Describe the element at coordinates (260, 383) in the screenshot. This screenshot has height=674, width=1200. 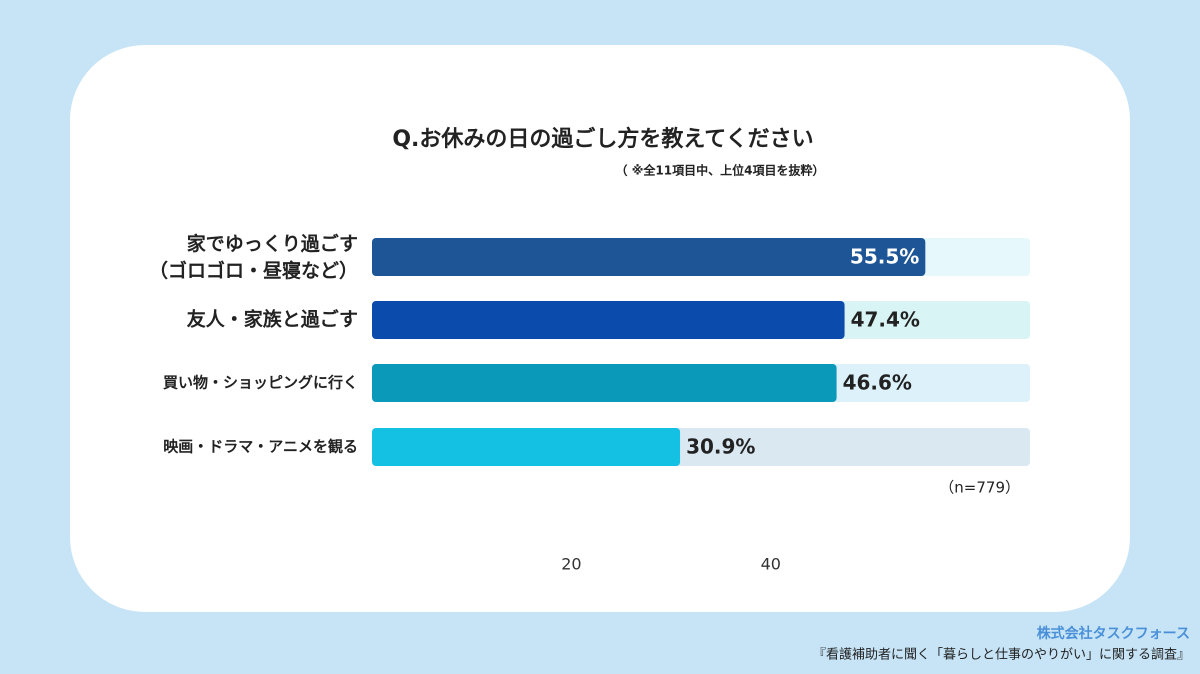
I see `category-label: 買い物・ショッピングに行く` at that location.